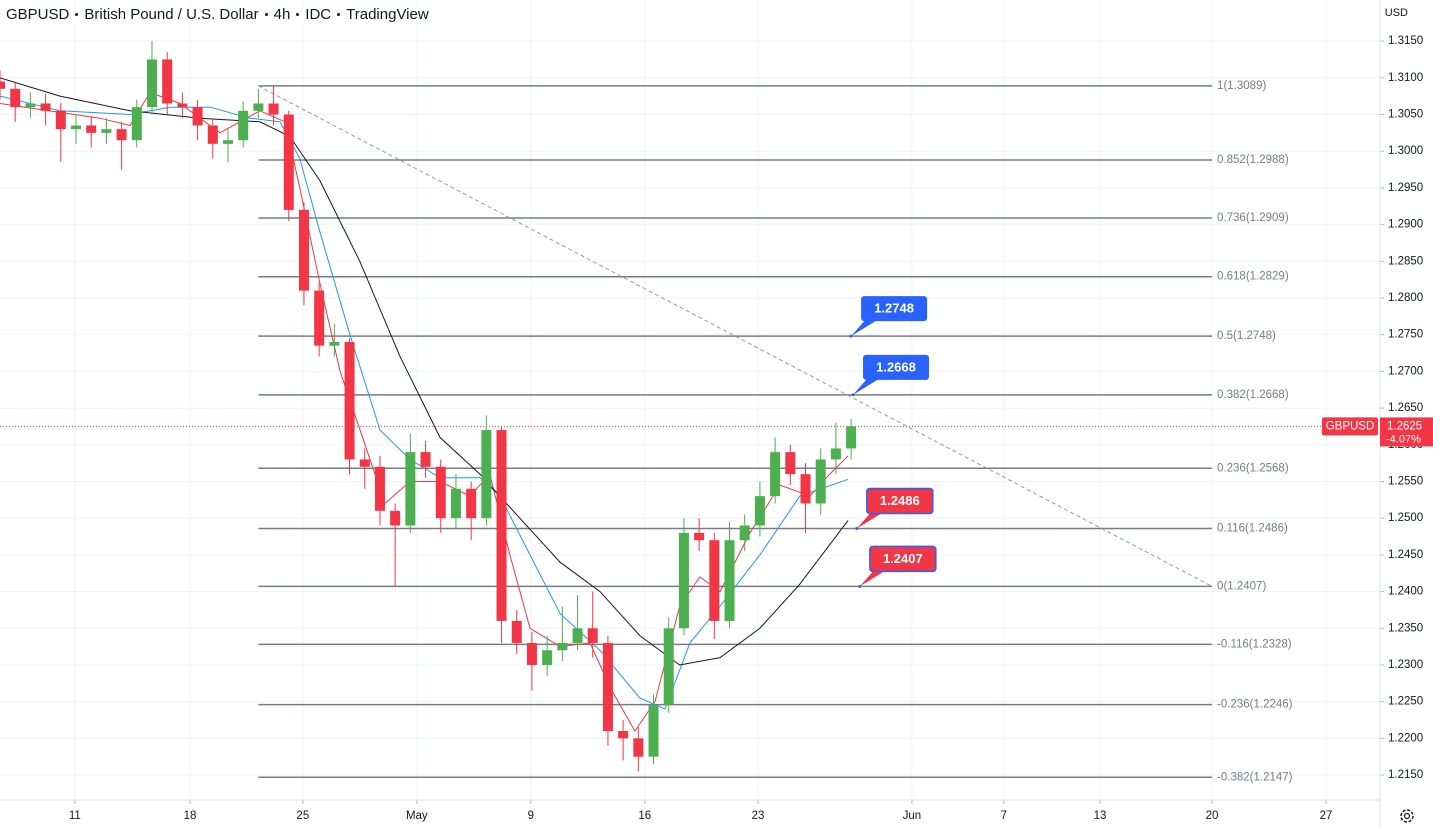  What do you see at coordinates (1100, 816) in the screenshot?
I see `x-tick-label: 13` at bounding box center [1100, 816].